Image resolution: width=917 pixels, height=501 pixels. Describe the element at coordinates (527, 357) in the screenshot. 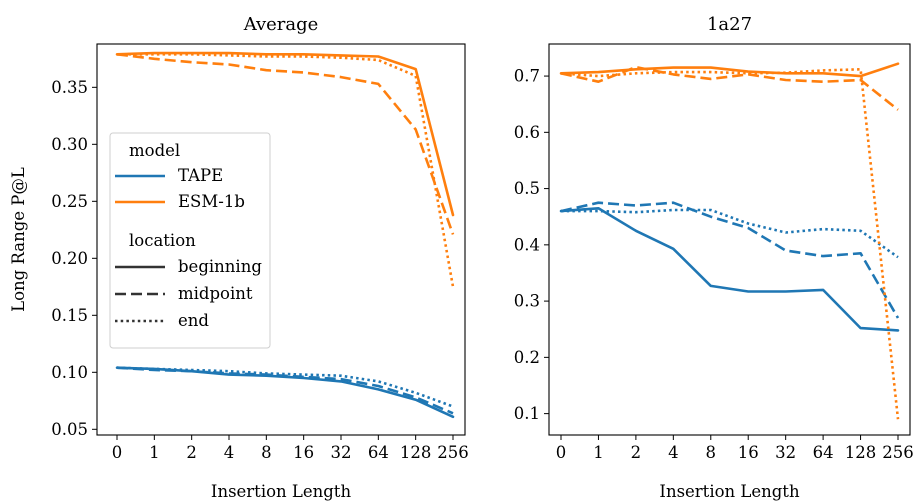

I see `y-tick-label: 0.2` at that location.